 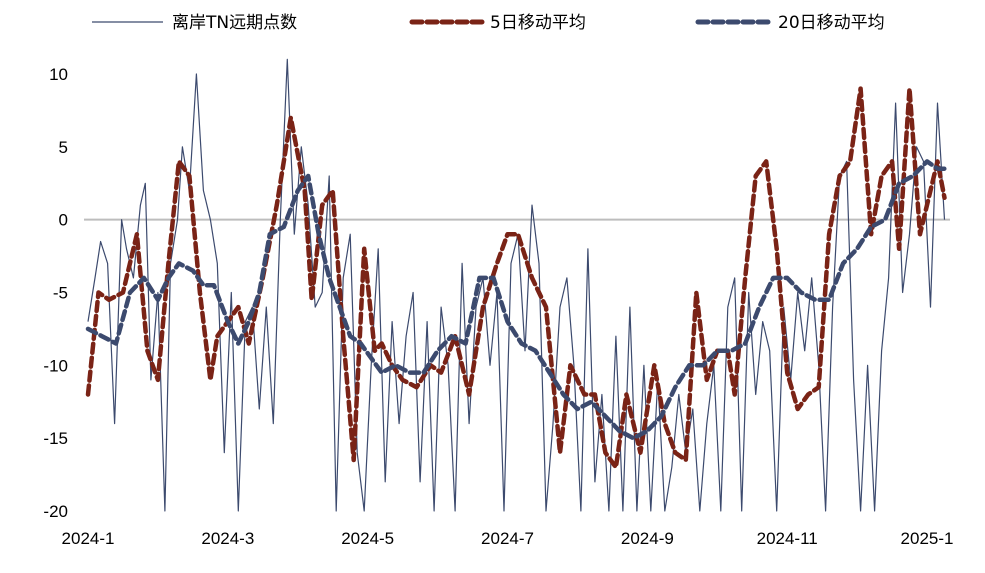 I want to click on y-axis: 10 5 0 -5 -10 -15 -20, so click(x=55, y=293).